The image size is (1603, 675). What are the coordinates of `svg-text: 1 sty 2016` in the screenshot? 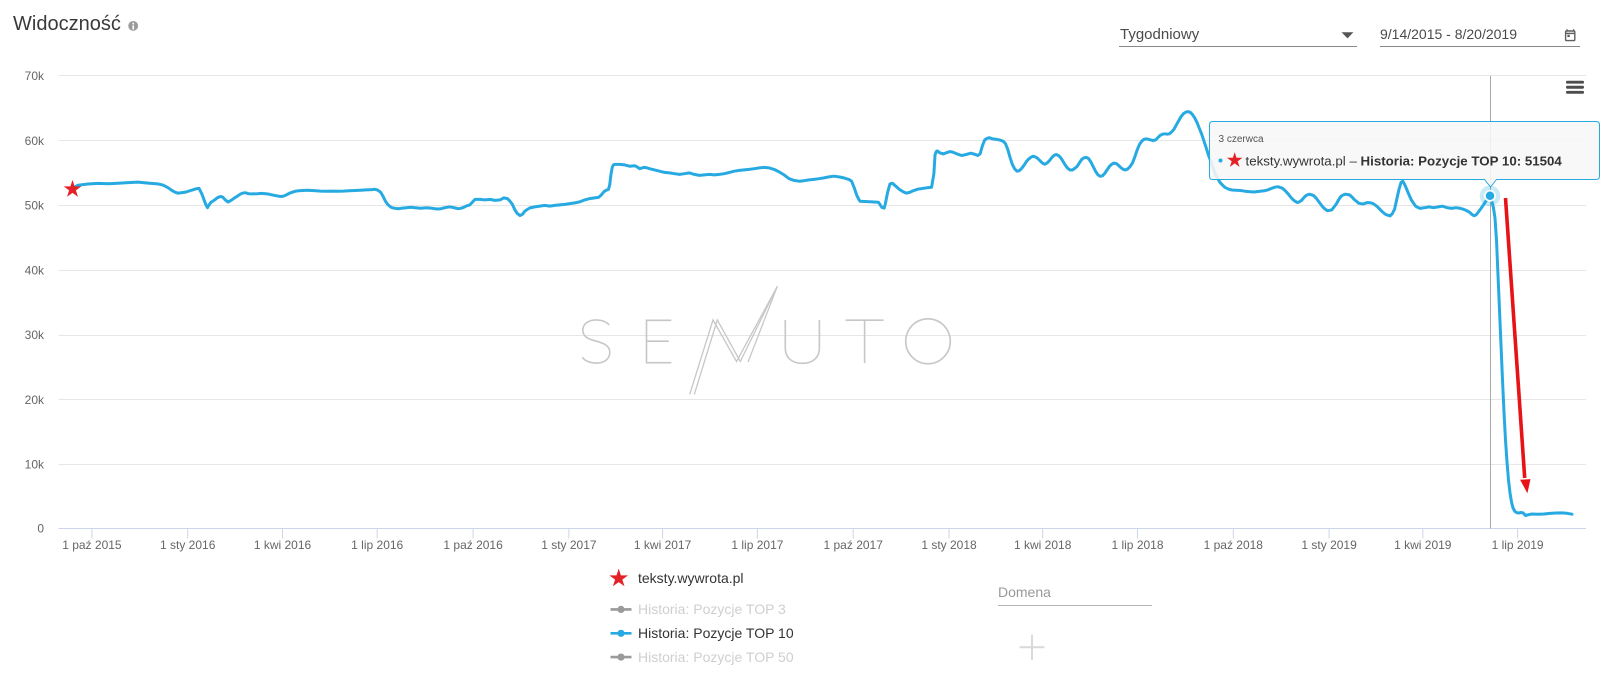 It's located at (188, 545).